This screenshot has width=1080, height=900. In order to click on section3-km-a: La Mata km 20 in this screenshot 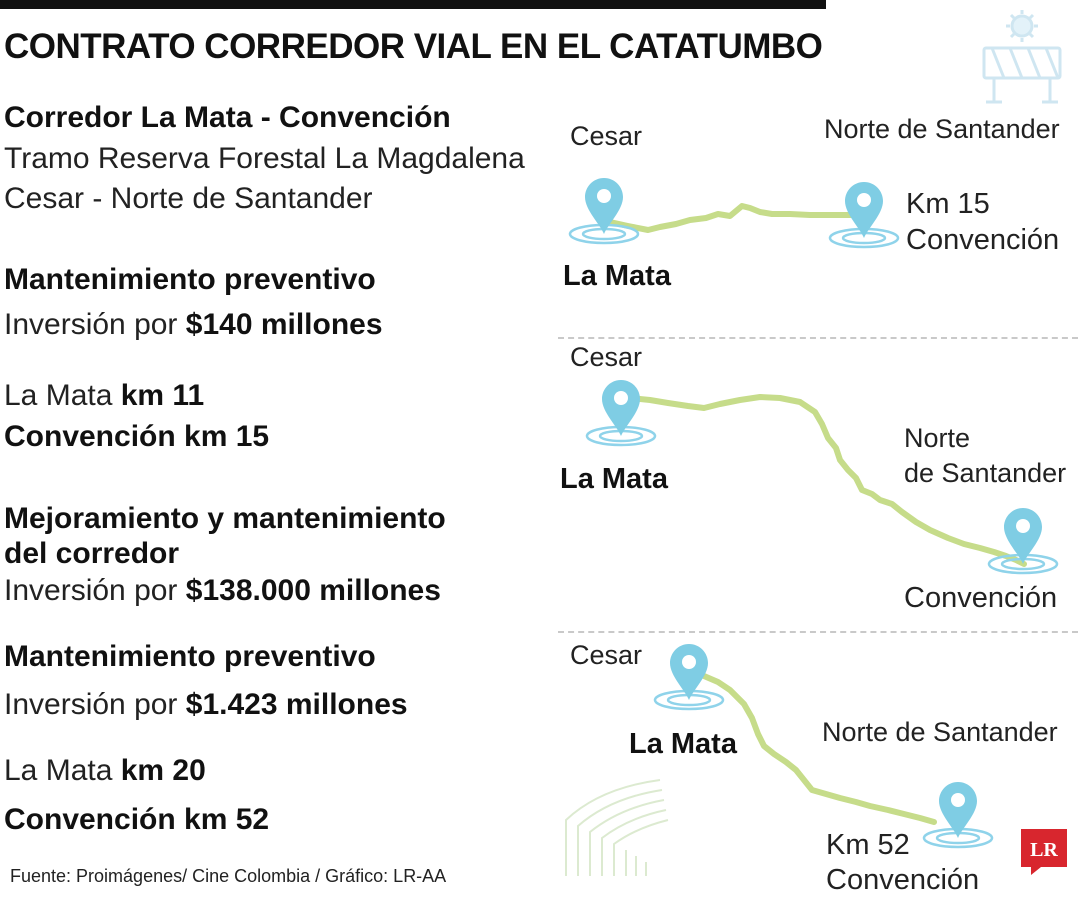, I will do `click(105, 771)`.